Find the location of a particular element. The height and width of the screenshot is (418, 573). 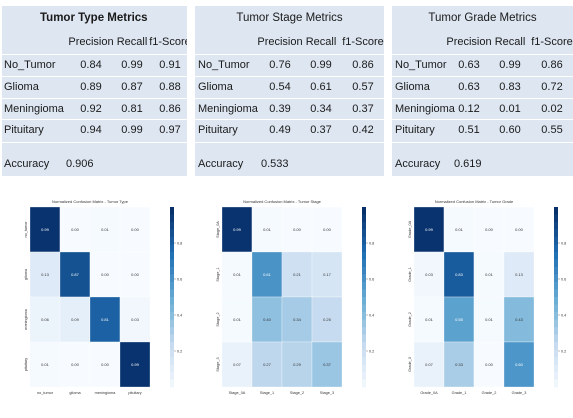

data-label: 0.25 is located at coordinates (327, 319).